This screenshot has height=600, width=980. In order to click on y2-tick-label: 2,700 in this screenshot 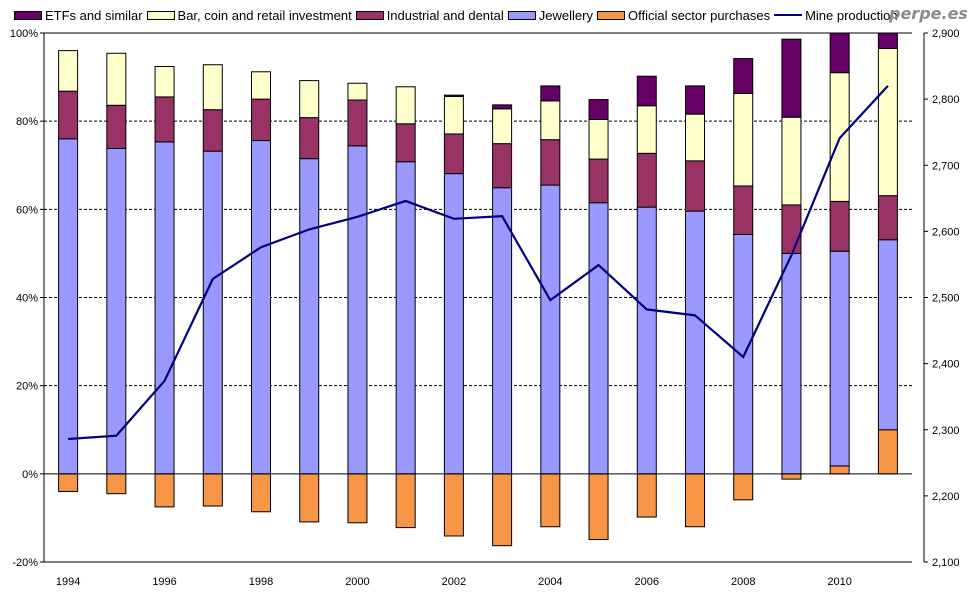, I will do `click(946, 166)`.